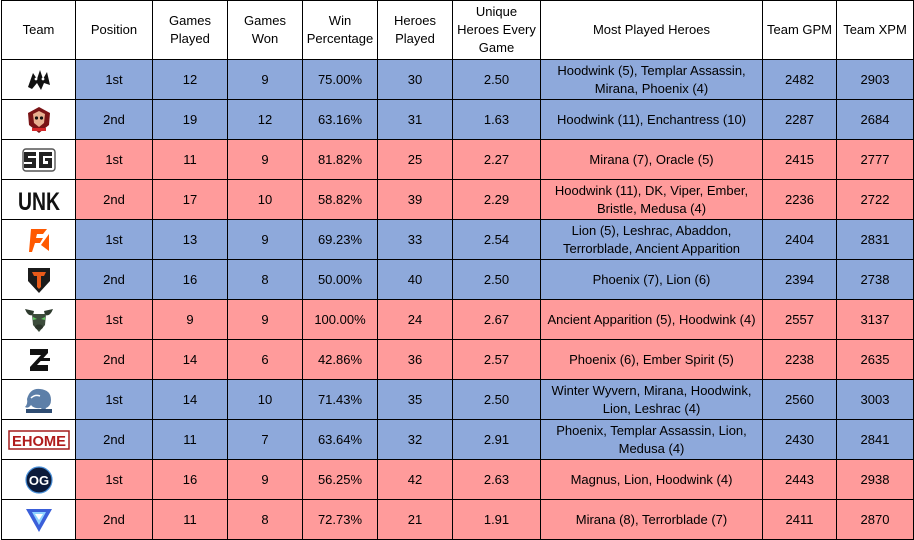 The image size is (914, 540). Describe the element at coordinates (496, 79) in the screenshot. I see `unique-heroes-cell: 2.50` at that location.